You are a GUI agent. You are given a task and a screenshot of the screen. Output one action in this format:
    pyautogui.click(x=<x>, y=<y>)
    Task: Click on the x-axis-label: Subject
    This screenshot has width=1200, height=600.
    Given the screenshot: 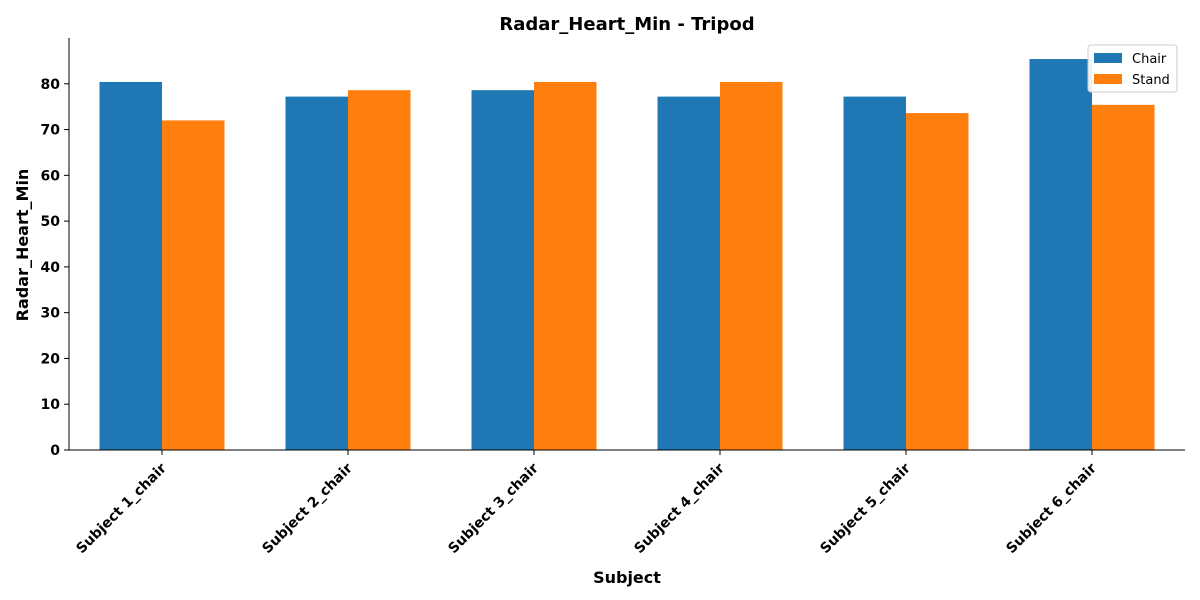 What is the action you would take?
    pyautogui.click(x=627, y=577)
    